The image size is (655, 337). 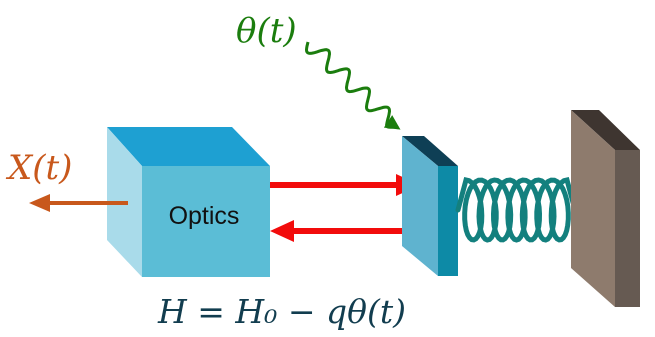 What do you see at coordinates (281, 311) in the screenshot?
I see `hamiltonian-equation: H = H₀ − qθ(t)` at bounding box center [281, 311].